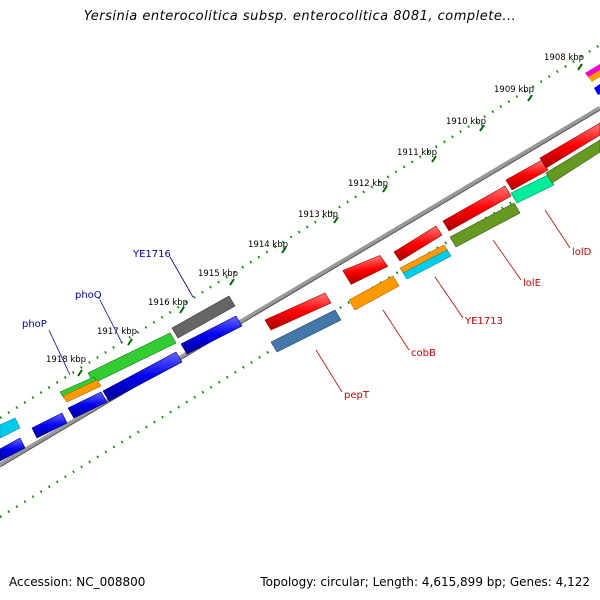 This screenshot has width=600, height=600. What do you see at coordinates (268, 245) in the screenshot?
I see `tick-label: 1914 kbp` at bounding box center [268, 245].